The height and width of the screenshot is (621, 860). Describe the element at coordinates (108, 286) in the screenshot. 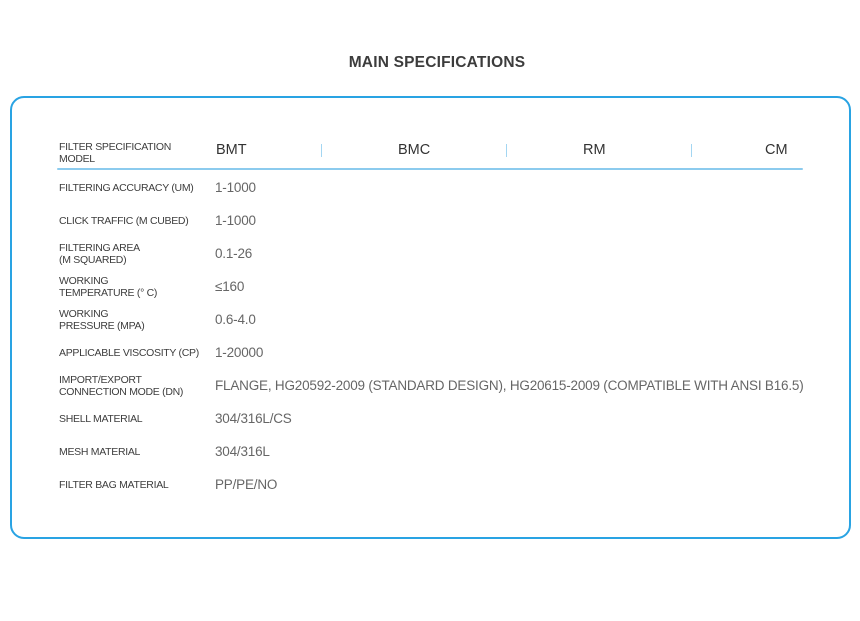

I see `row-label: WORKING TEMPERATURE (° C)` at that location.